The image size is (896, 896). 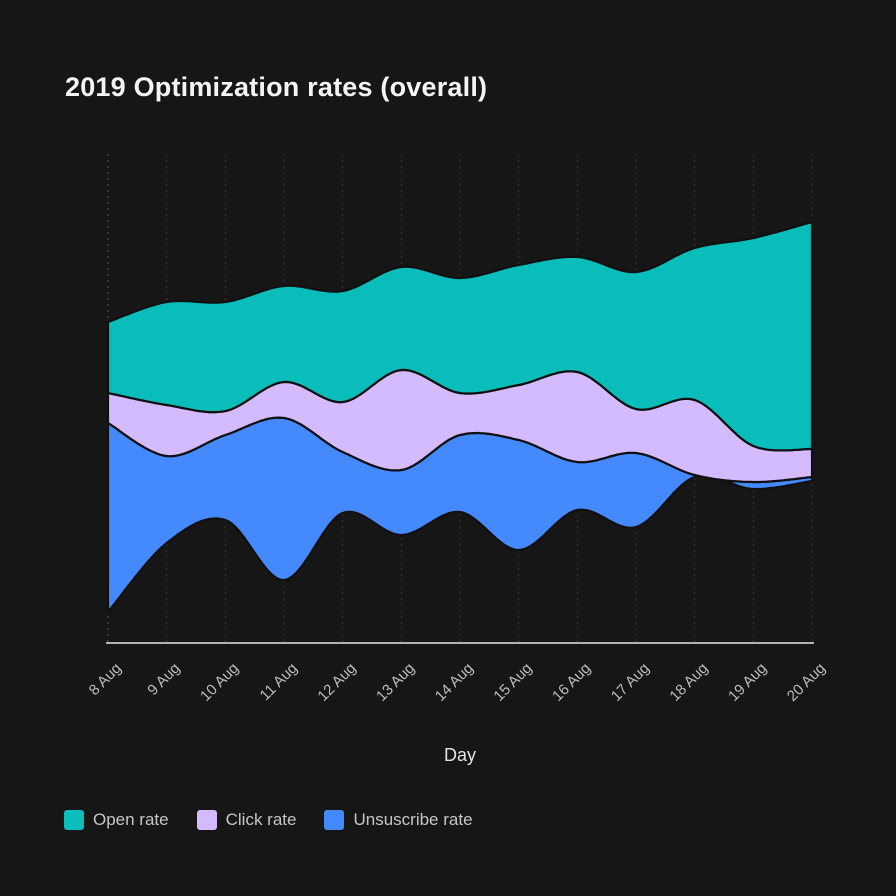 I want to click on legend: Open rate Click rate Unsuscribe rate, so click(x=268, y=820).